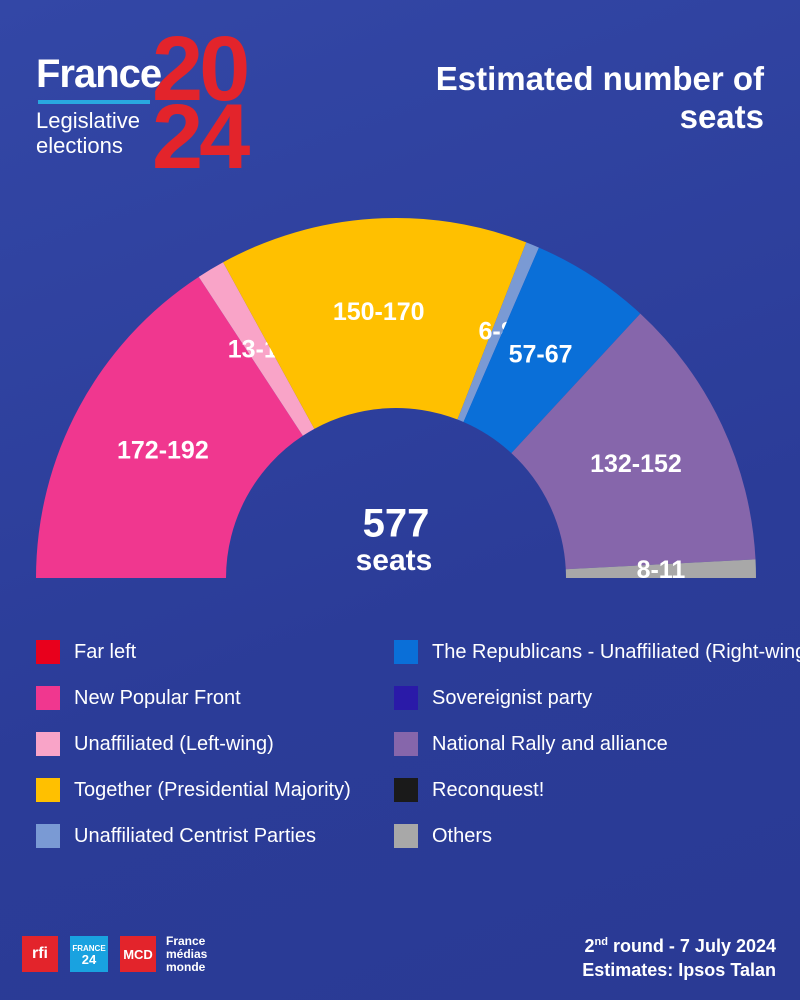 Image resolution: width=800 pixels, height=1000 pixels. I want to click on round: 2nd round - 7 July 2024, so click(679, 944).